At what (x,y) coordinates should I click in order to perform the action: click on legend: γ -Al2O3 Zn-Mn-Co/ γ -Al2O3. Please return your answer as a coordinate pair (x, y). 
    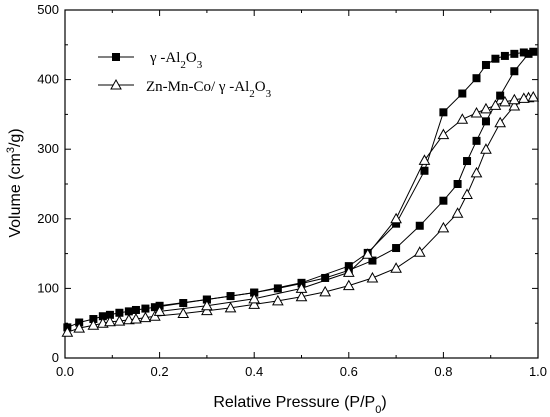
    Looking at the image, I should click on (185, 75).